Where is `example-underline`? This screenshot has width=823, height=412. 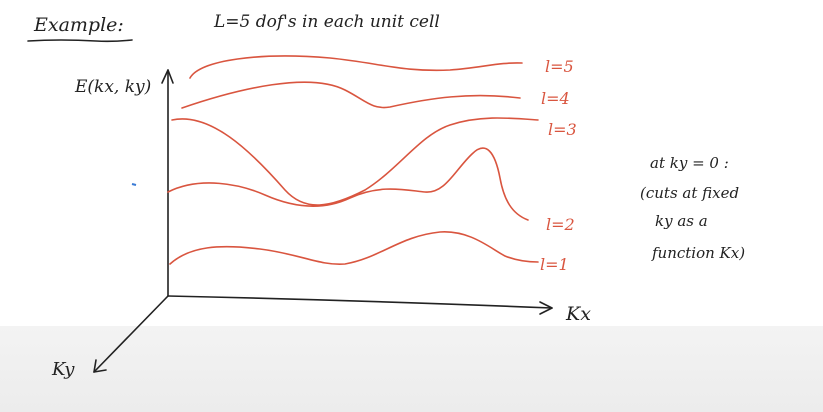 example-underline is located at coordinates (80, 41).